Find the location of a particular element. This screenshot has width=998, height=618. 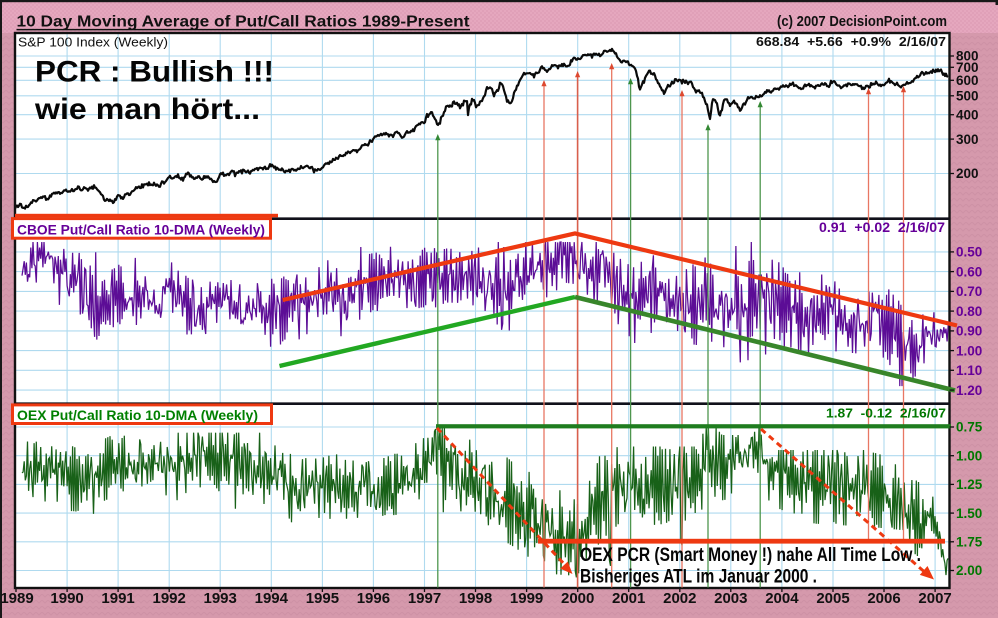

svg-text: 2002 is located at coordinates (679, 598).